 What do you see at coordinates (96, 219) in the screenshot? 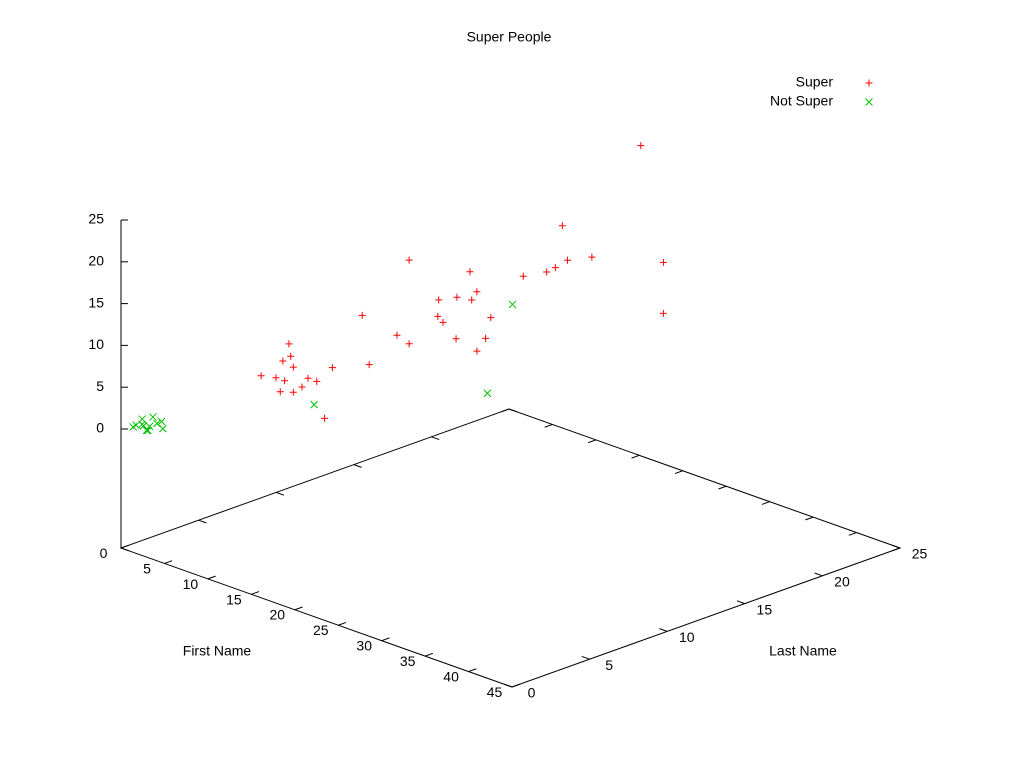
I see `z-tick-label: 25` at bounding box center [96, 219].